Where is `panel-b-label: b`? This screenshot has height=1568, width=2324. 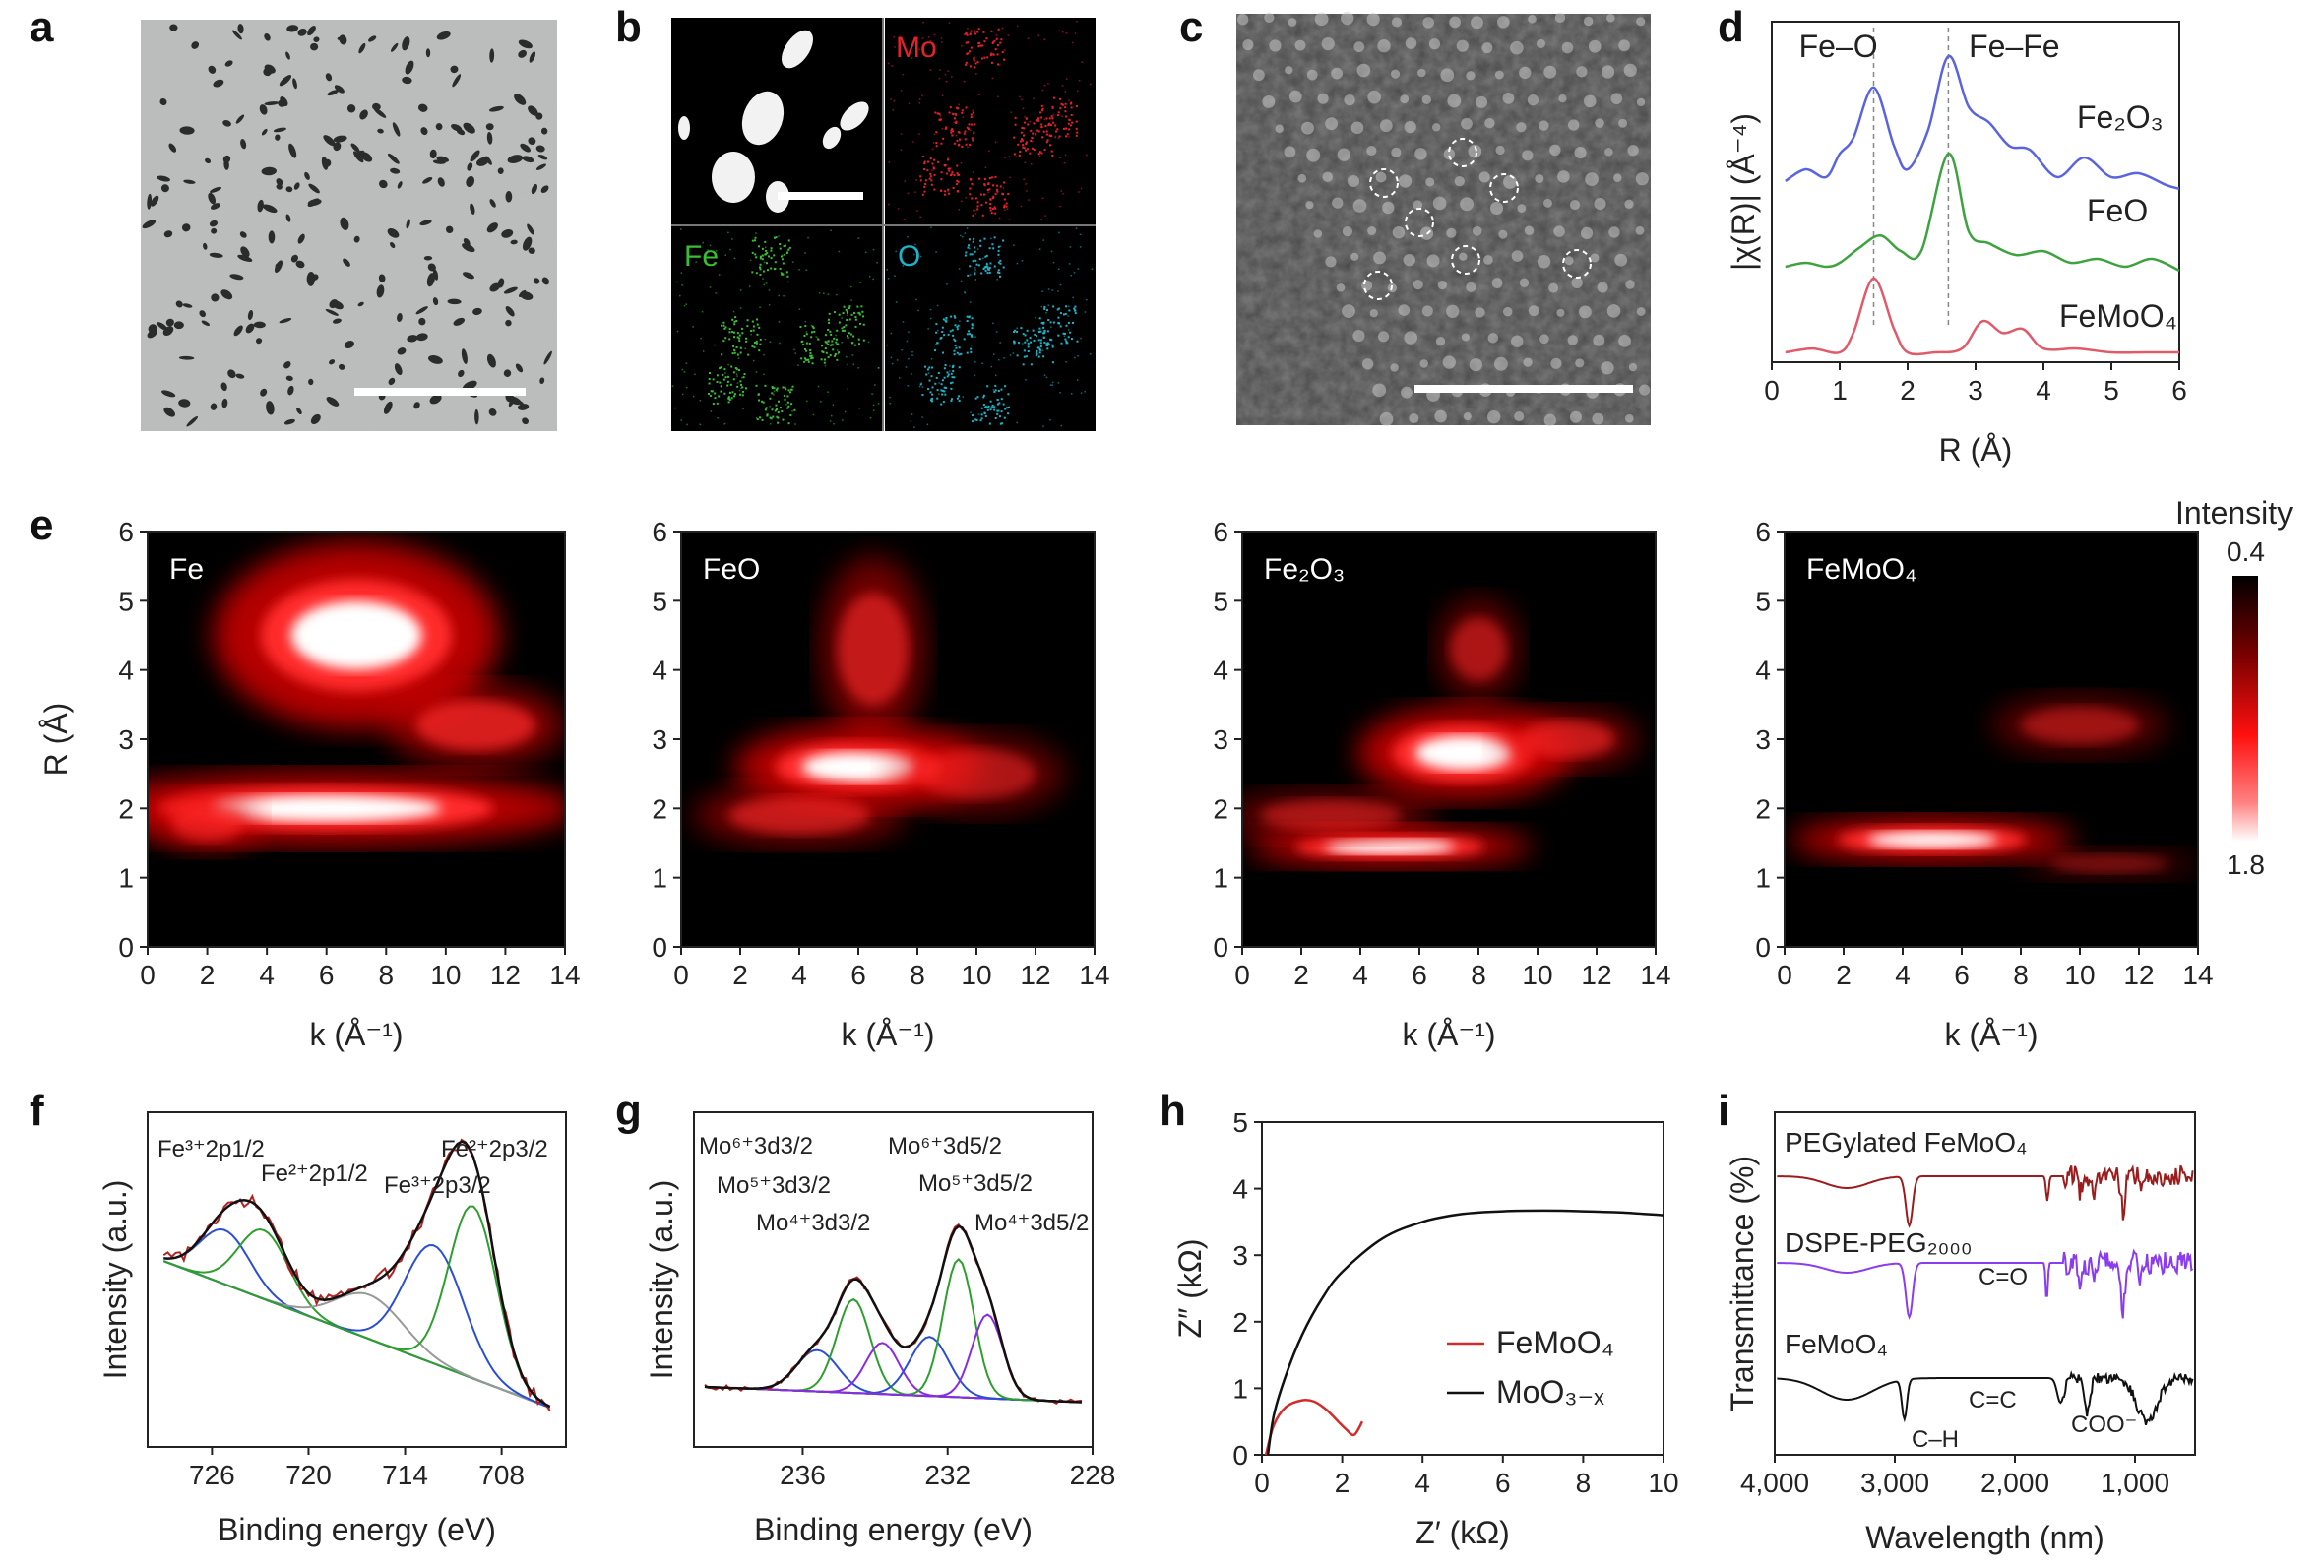
panel-b-label: b is located at coordinates (628, 27).